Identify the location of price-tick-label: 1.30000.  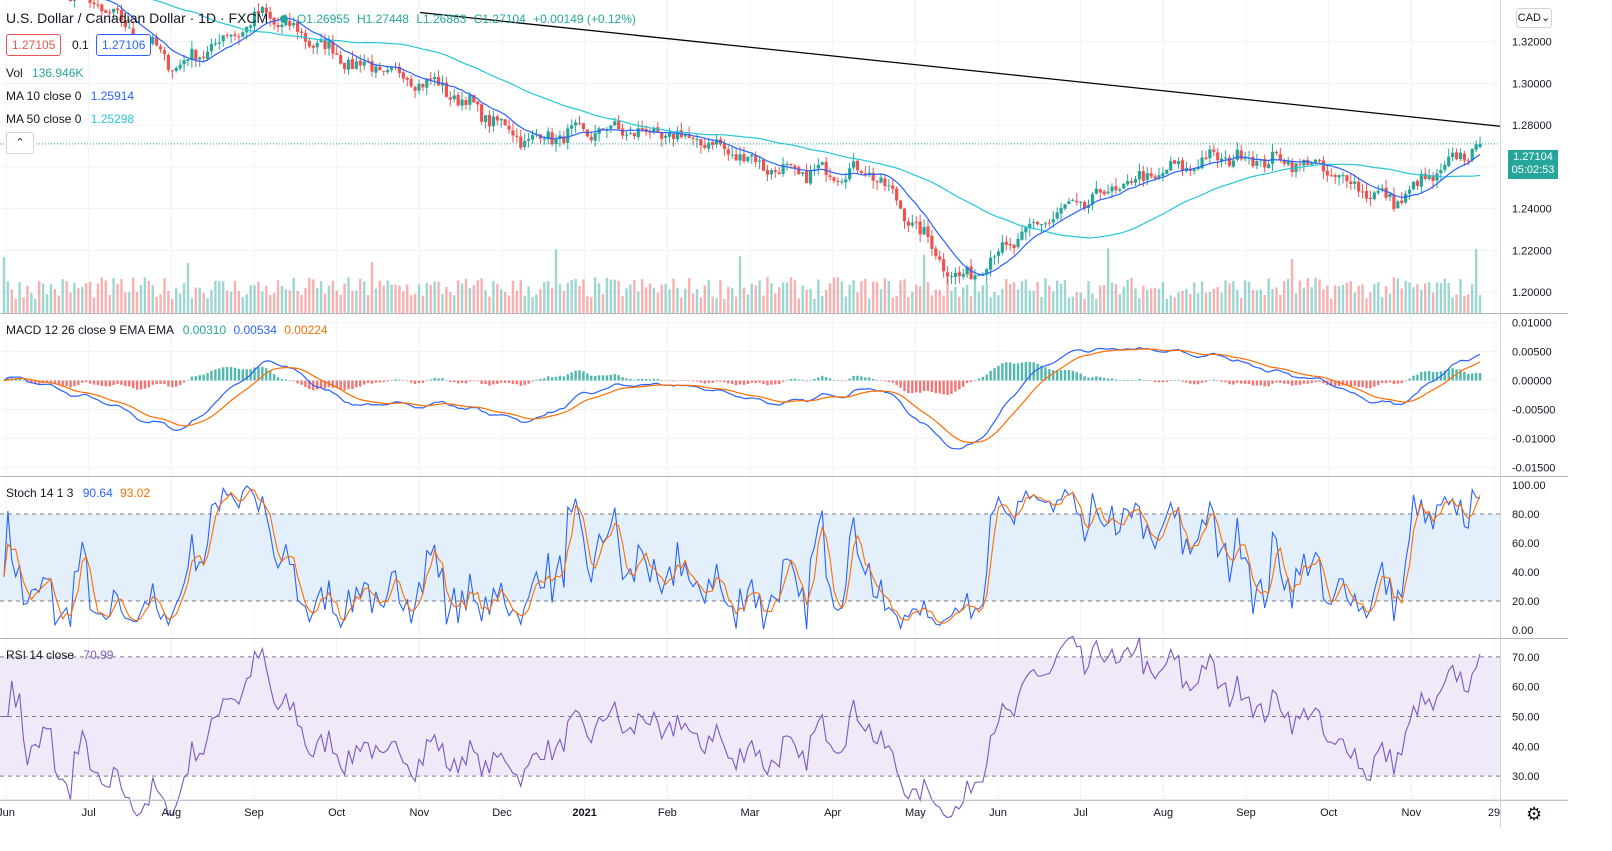
(1532, 84).